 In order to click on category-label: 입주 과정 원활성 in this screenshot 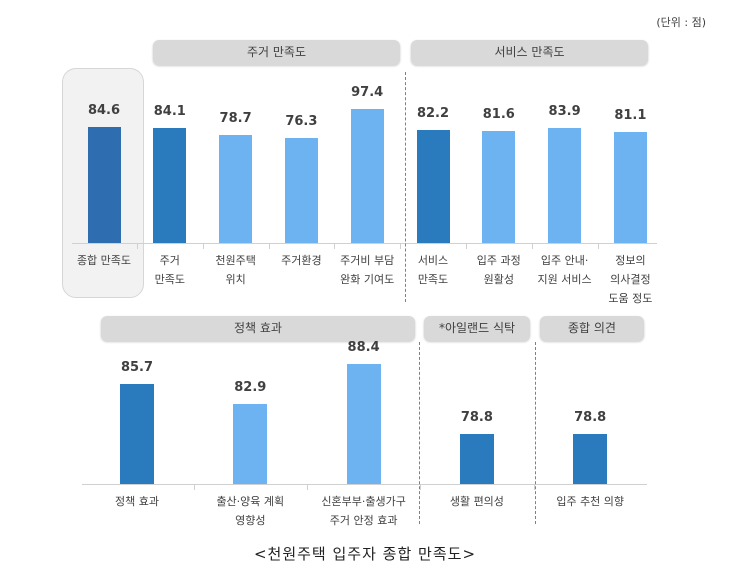, I will do `click(498, 270)`.